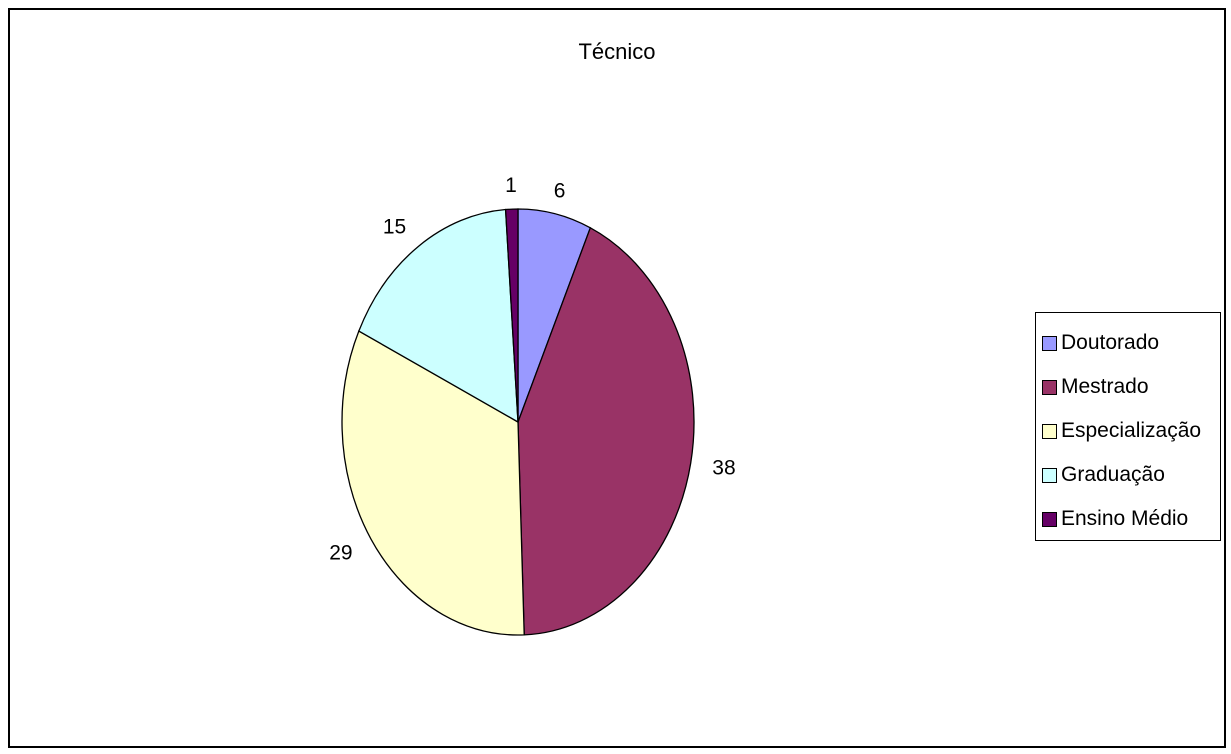 The image size is (1231, 754). What do you see at coordinates (394, 226) in the screenshot?
I see `data-label-graduacao: 15` at bounding box center [394, 226].